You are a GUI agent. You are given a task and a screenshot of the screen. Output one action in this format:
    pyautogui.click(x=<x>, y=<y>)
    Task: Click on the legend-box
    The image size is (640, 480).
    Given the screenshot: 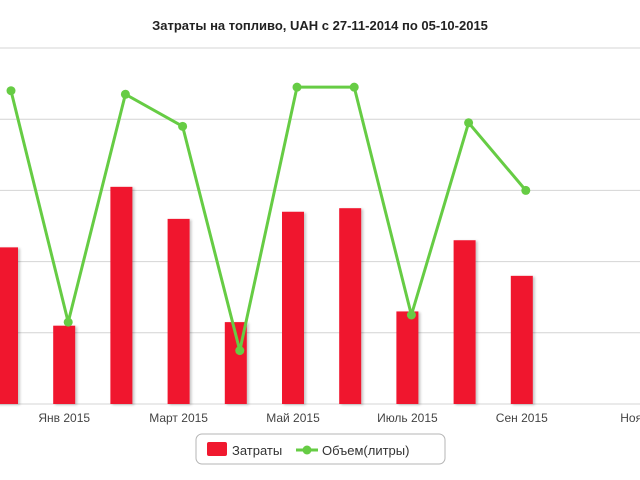 What is the action you would take?
    pyautogui.click(x=320, y=449)
    